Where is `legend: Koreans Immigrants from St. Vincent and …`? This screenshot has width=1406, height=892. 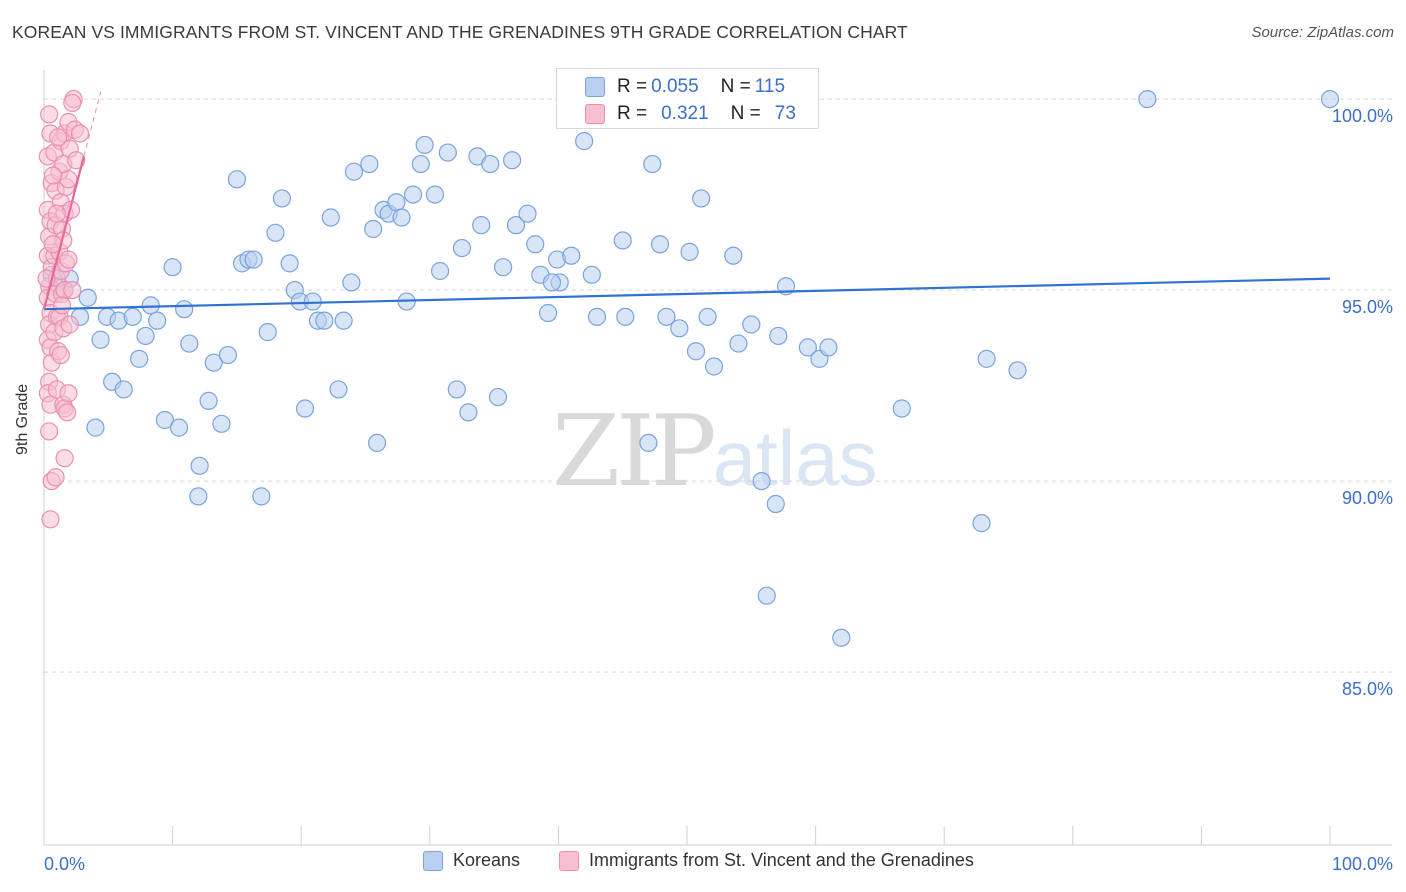
legend: Koreans Immigrants from St. Vincent and … is located at coordinates (703, 865).